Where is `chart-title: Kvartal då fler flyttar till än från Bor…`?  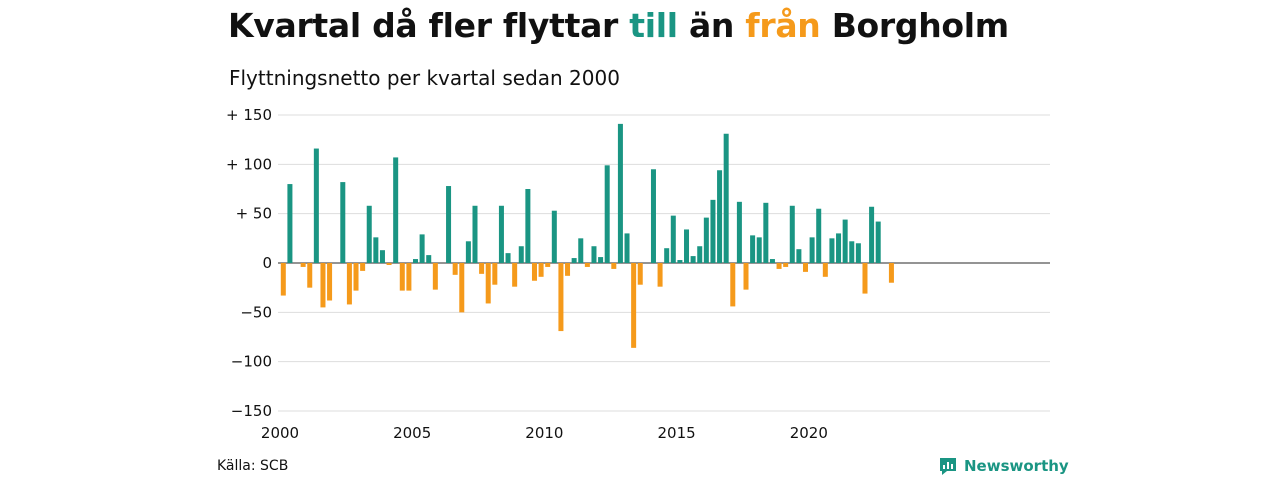
chart-title: Kvartal då fler flyttar till än från Bor… is located at coordinates (618, 25).